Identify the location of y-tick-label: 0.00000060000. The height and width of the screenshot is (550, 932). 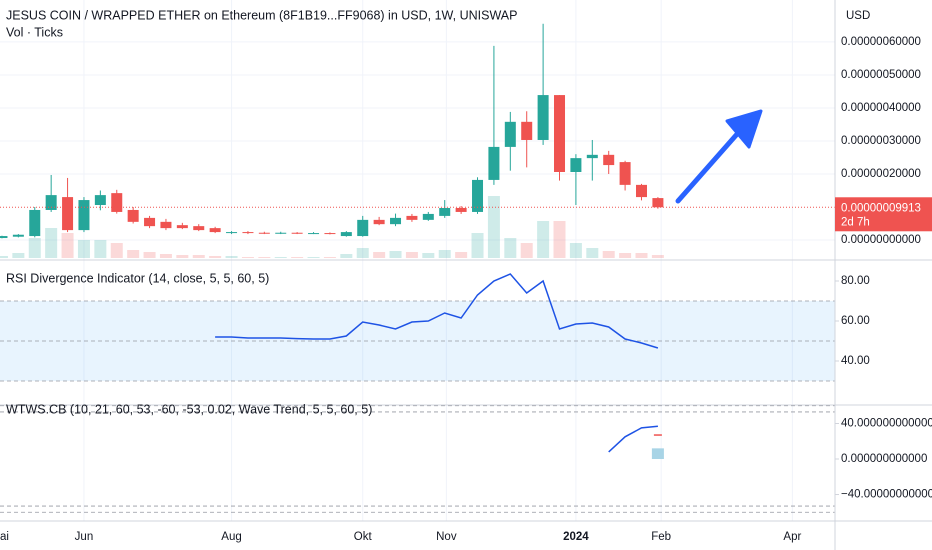
(881, 42).